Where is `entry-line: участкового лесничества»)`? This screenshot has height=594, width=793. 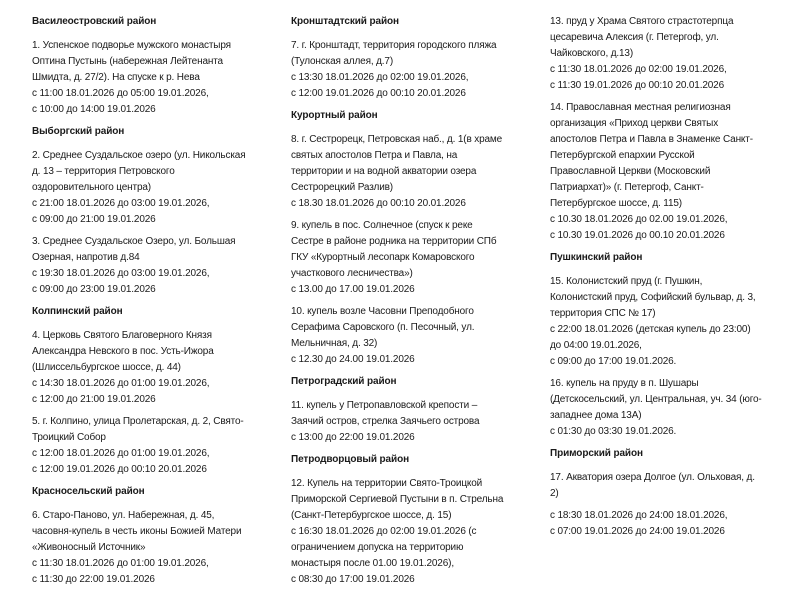 entry-line: участкового лесничества») is located at coordinates (352, 273).